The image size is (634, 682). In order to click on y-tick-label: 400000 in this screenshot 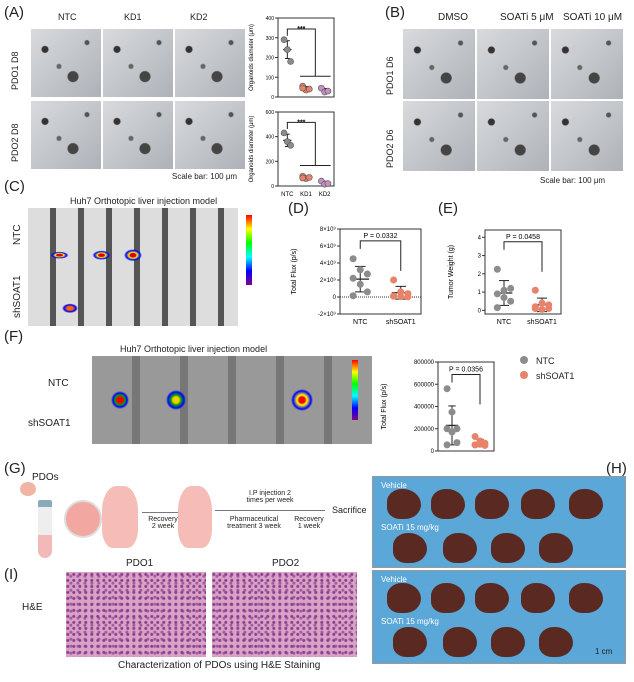, I will do `click(424, 408)`.